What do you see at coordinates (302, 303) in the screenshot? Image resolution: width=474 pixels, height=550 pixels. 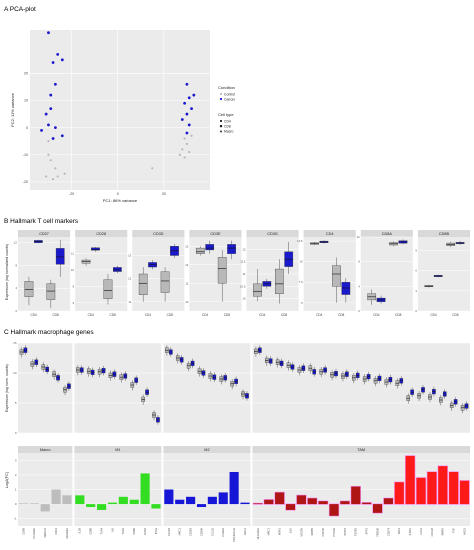 I see `facet-y-tick-label: 5` at bounding box center [302, 303].